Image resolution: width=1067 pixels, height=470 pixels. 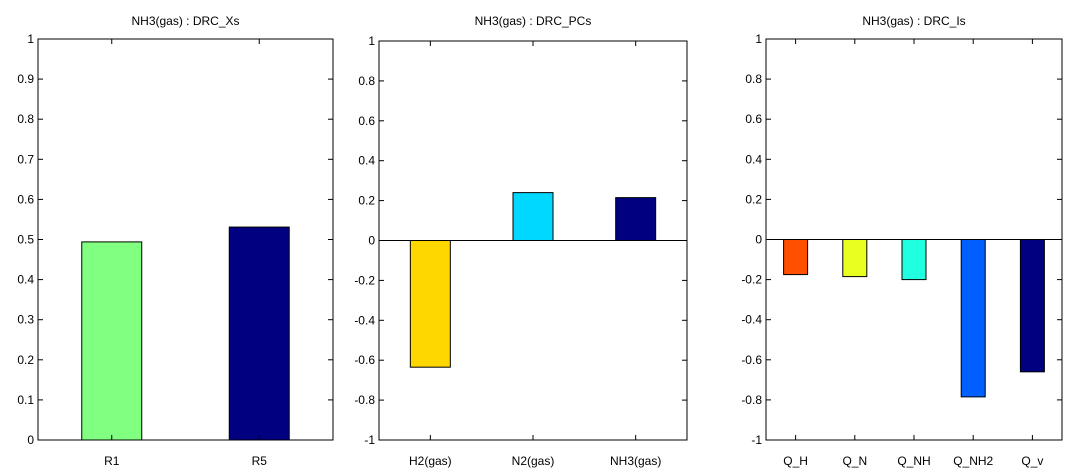 What do you see at coordinates (973, 461) in the screenshot?
I see `x-category-label: Q_NH2` at bounding box center [973, 461].